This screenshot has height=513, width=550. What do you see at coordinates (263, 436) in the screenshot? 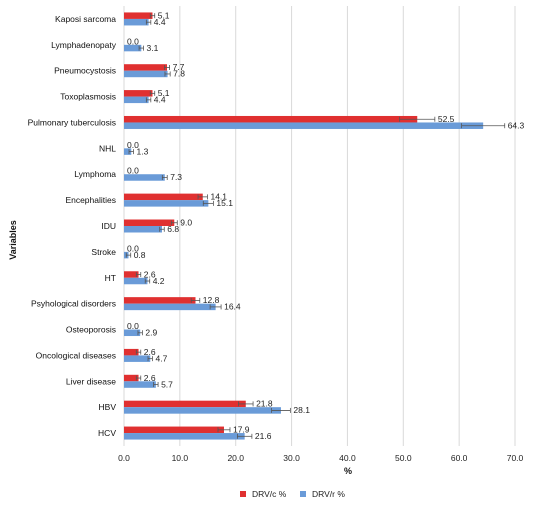
I see `data-label: 21.6` at bounding box center [263, 436].